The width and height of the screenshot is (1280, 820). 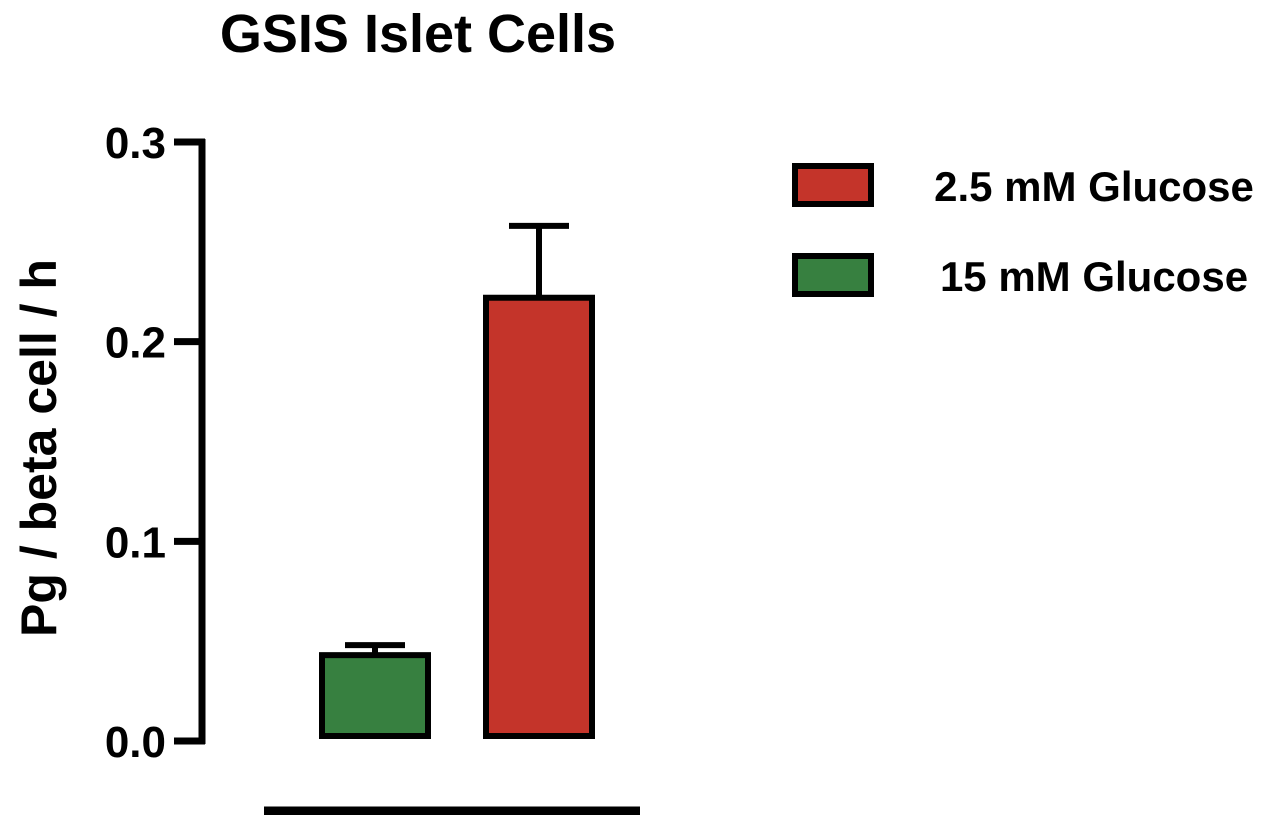 I want to click on y-tick-label: 0.0, so click(x=135, y=742).